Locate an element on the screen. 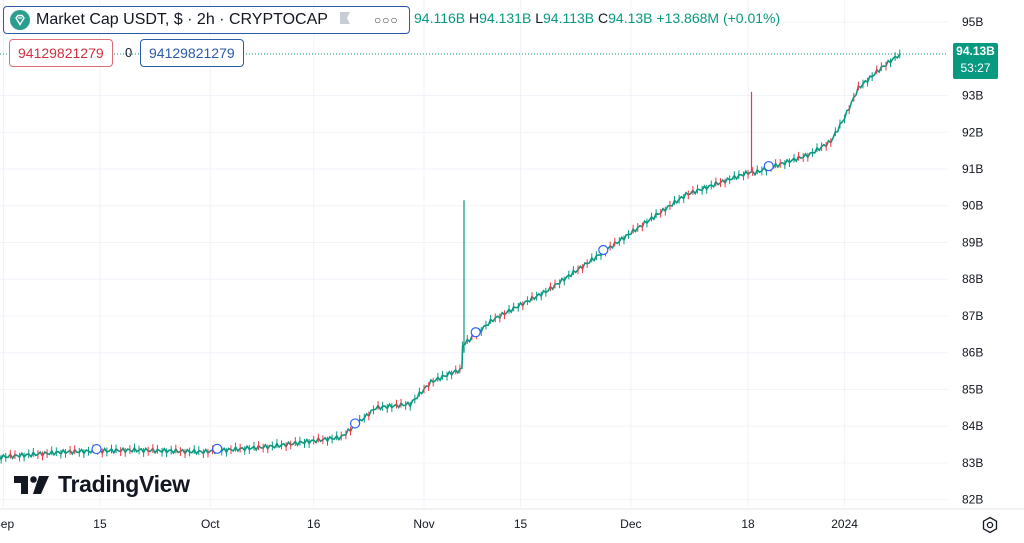 The image size is (1024, 543). last-price-tag: 94.13B 53:27 is located at coordinates (975, 61).